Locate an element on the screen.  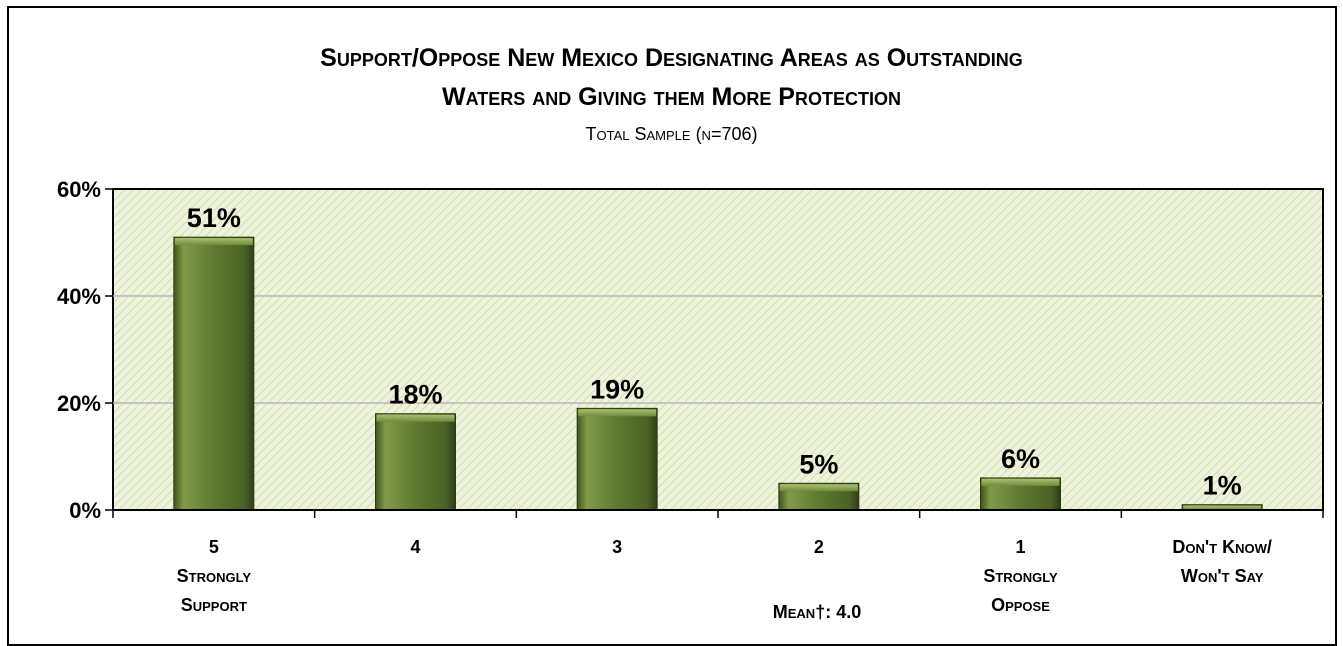
x-category-label: Won't Say is located at coordinates (1222, 576).